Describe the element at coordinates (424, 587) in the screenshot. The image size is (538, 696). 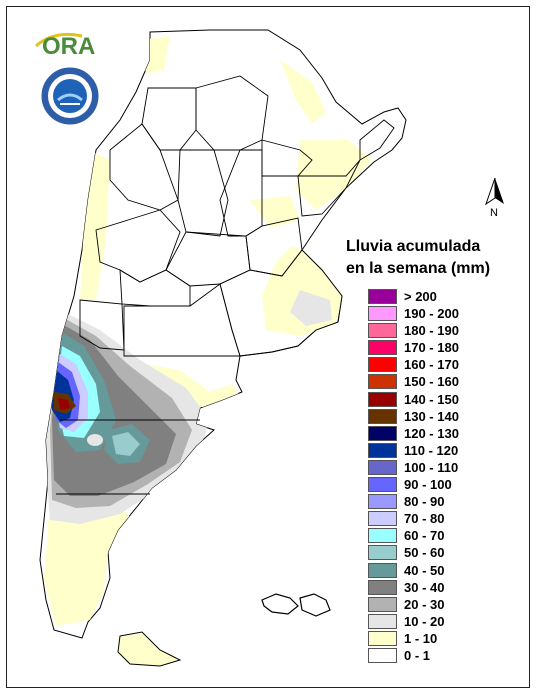
I see `legend-label: 30 - 40` at that location.